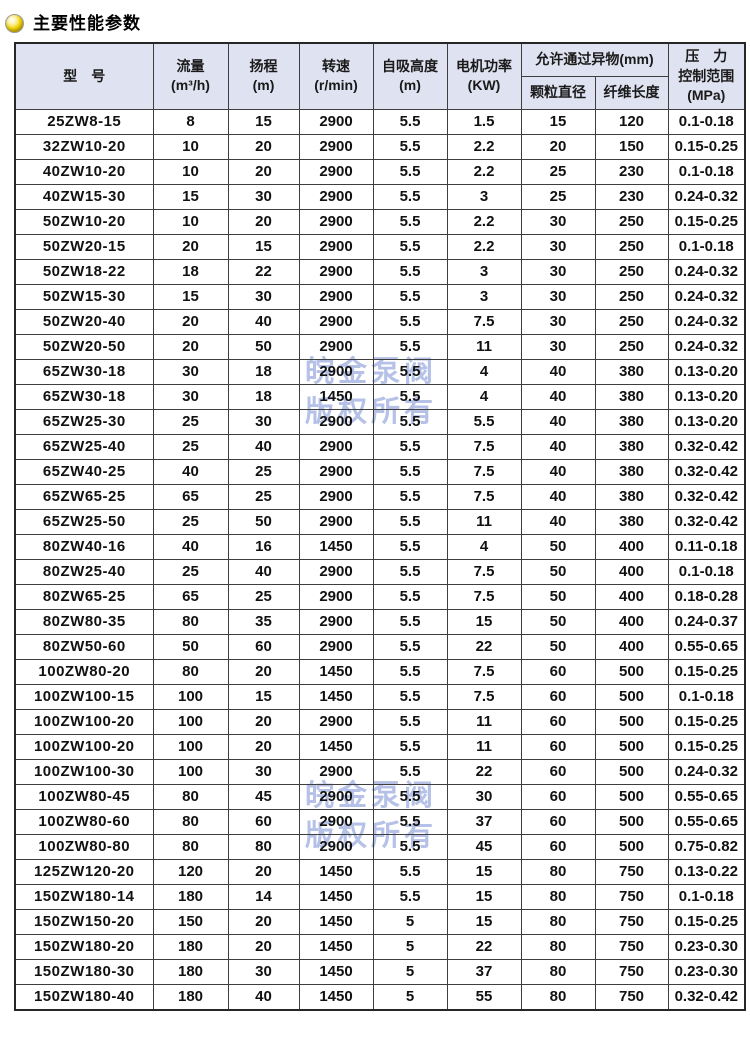 This screenshot has height=1042, width=750. I want to click on header-head-unit: (m), so click(263, 85).